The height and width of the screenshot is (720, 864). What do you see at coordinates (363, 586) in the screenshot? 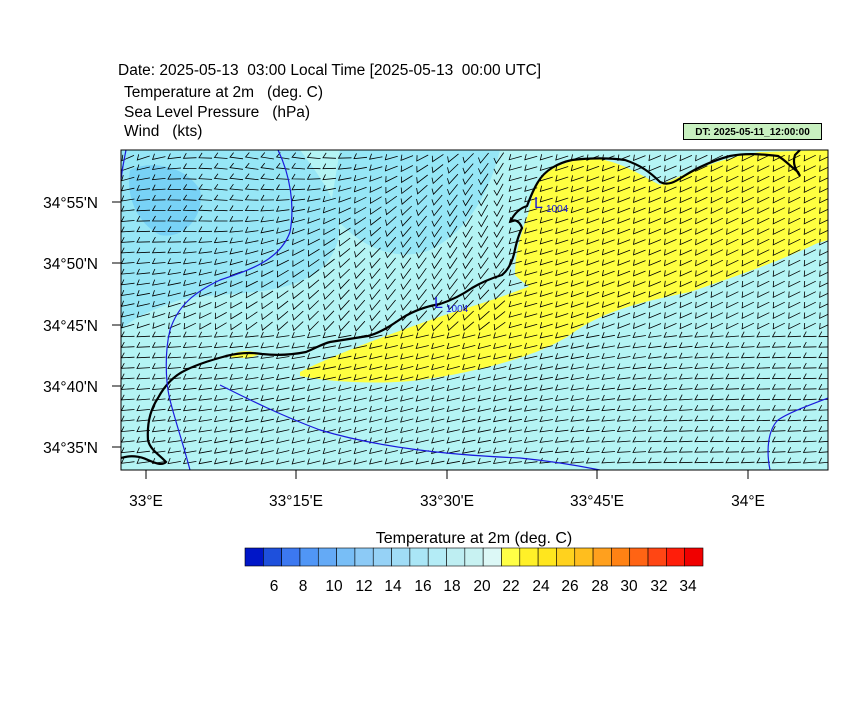
I see `colorbar-label: 12` at bounding box center [363, 586].